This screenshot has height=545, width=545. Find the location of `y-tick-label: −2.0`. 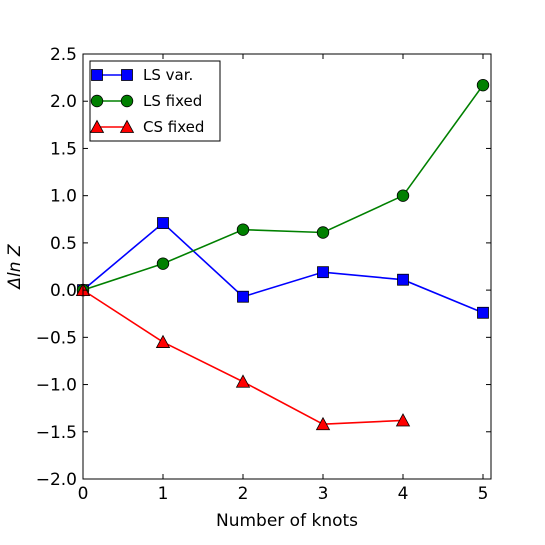

y-tick-label: −2.0 is located at coordinates (56, 480).